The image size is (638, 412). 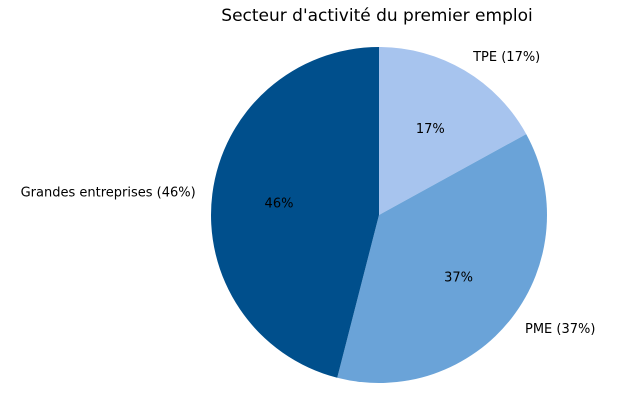 I want to click on slice-label-grandes-entreprises: Grandes entreprises (46%), so click(x=108, y=193).